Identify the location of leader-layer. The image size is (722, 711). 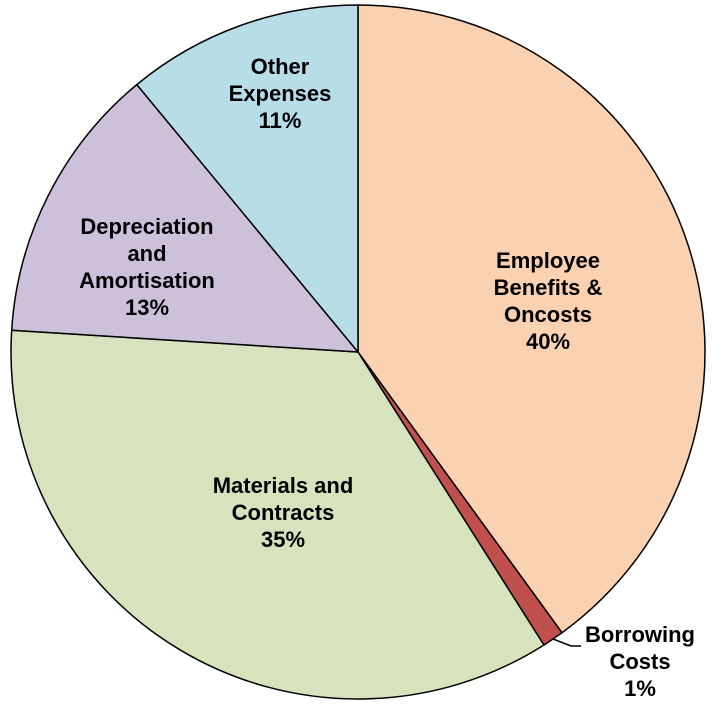
(567, 642).